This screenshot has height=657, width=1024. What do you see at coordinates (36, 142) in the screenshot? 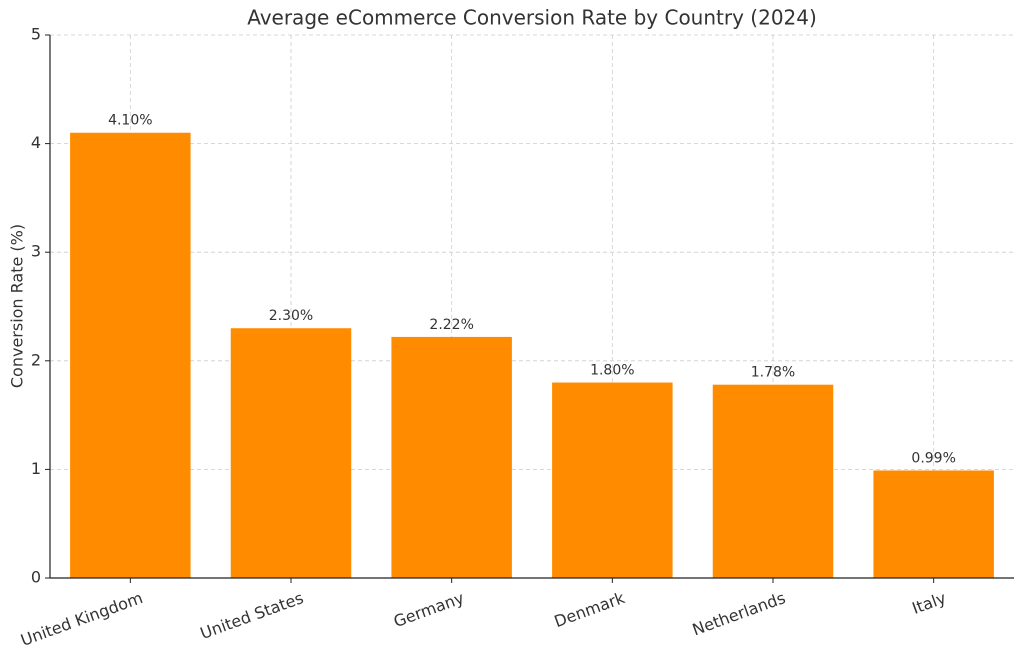
I see `y-tick-label: 4` at bounding box center [36, 142].